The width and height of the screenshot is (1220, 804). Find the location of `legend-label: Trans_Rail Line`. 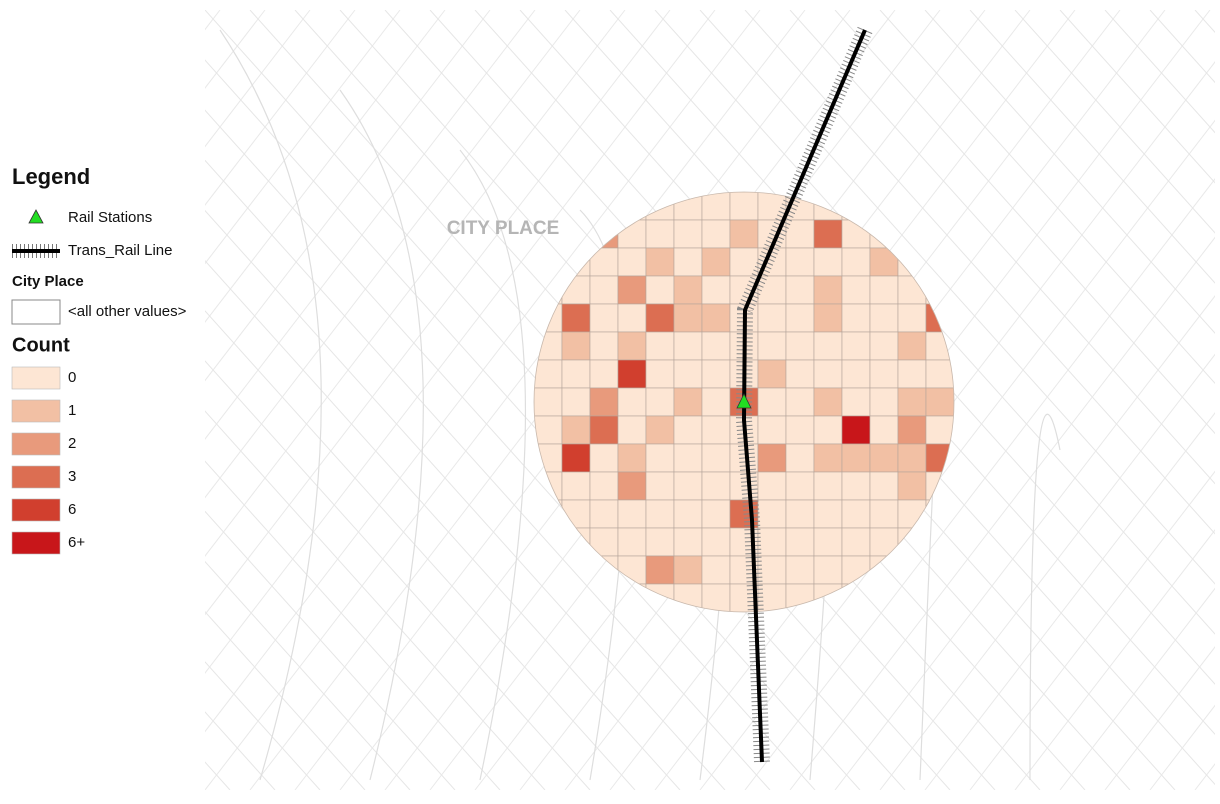

legend-label: Trans_Rail Line is located at coordinates (120, 250).